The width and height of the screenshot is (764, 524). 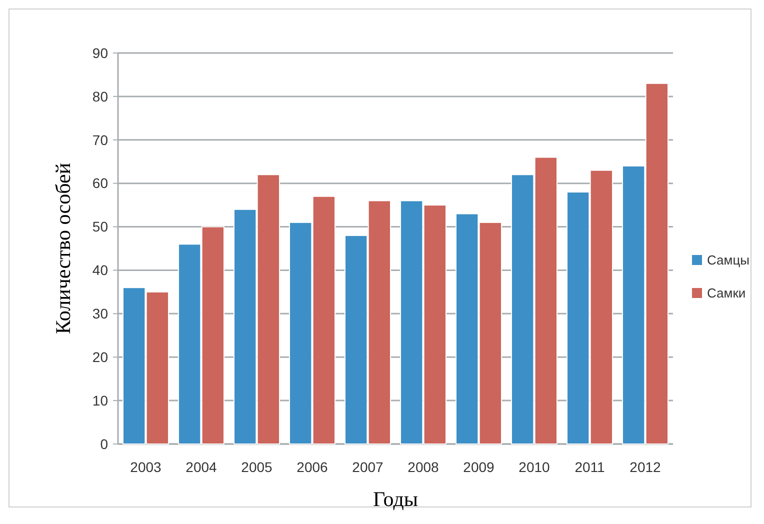 I want to click on x-tick-label: 2007, so click(x=368, y=467).